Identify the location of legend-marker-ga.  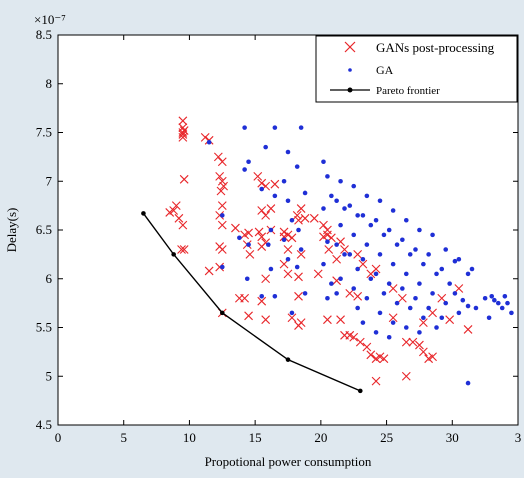
(350, 70).